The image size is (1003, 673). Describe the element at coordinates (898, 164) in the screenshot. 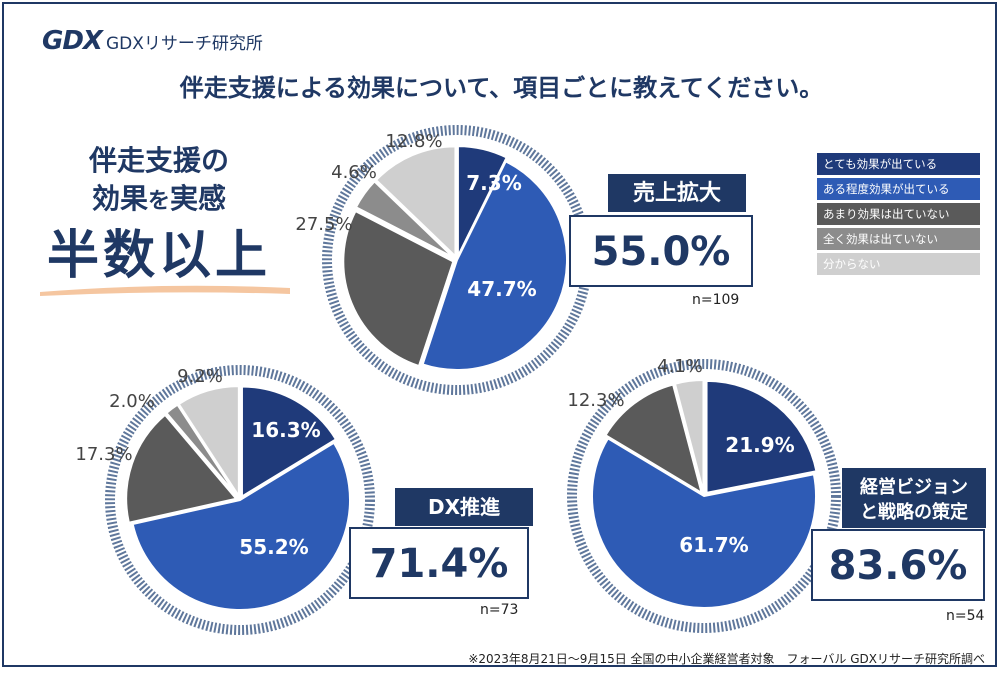

I see `legend-item: とても効果が出ている` at that location.